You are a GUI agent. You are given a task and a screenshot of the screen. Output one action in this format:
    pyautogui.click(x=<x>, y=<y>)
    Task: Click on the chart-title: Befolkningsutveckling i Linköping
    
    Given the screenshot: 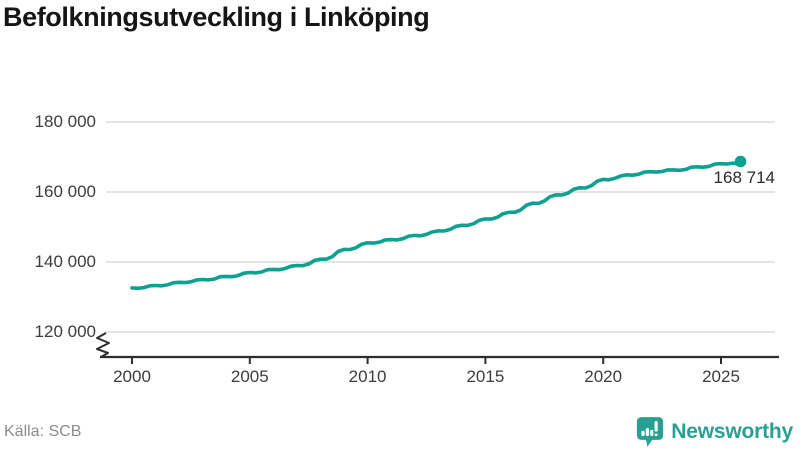 What is the action you would take?
    pyautogui.click(x=216, y=17)
    